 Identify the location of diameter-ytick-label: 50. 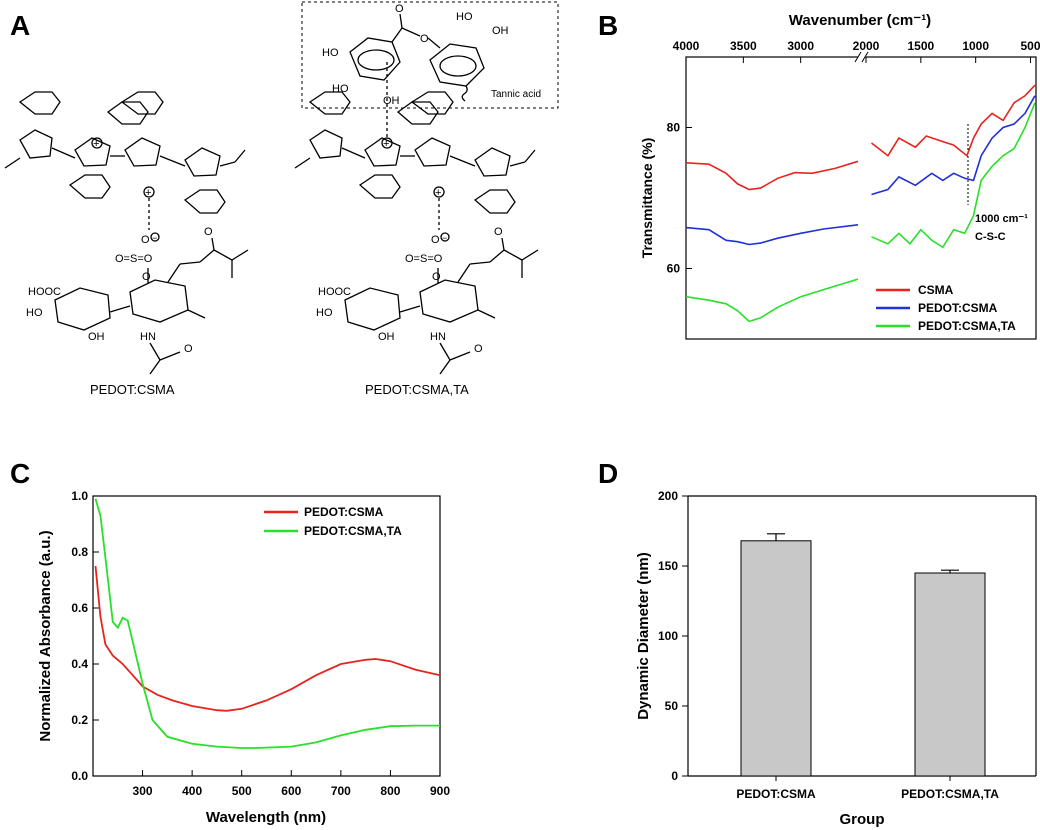
(672, 706).